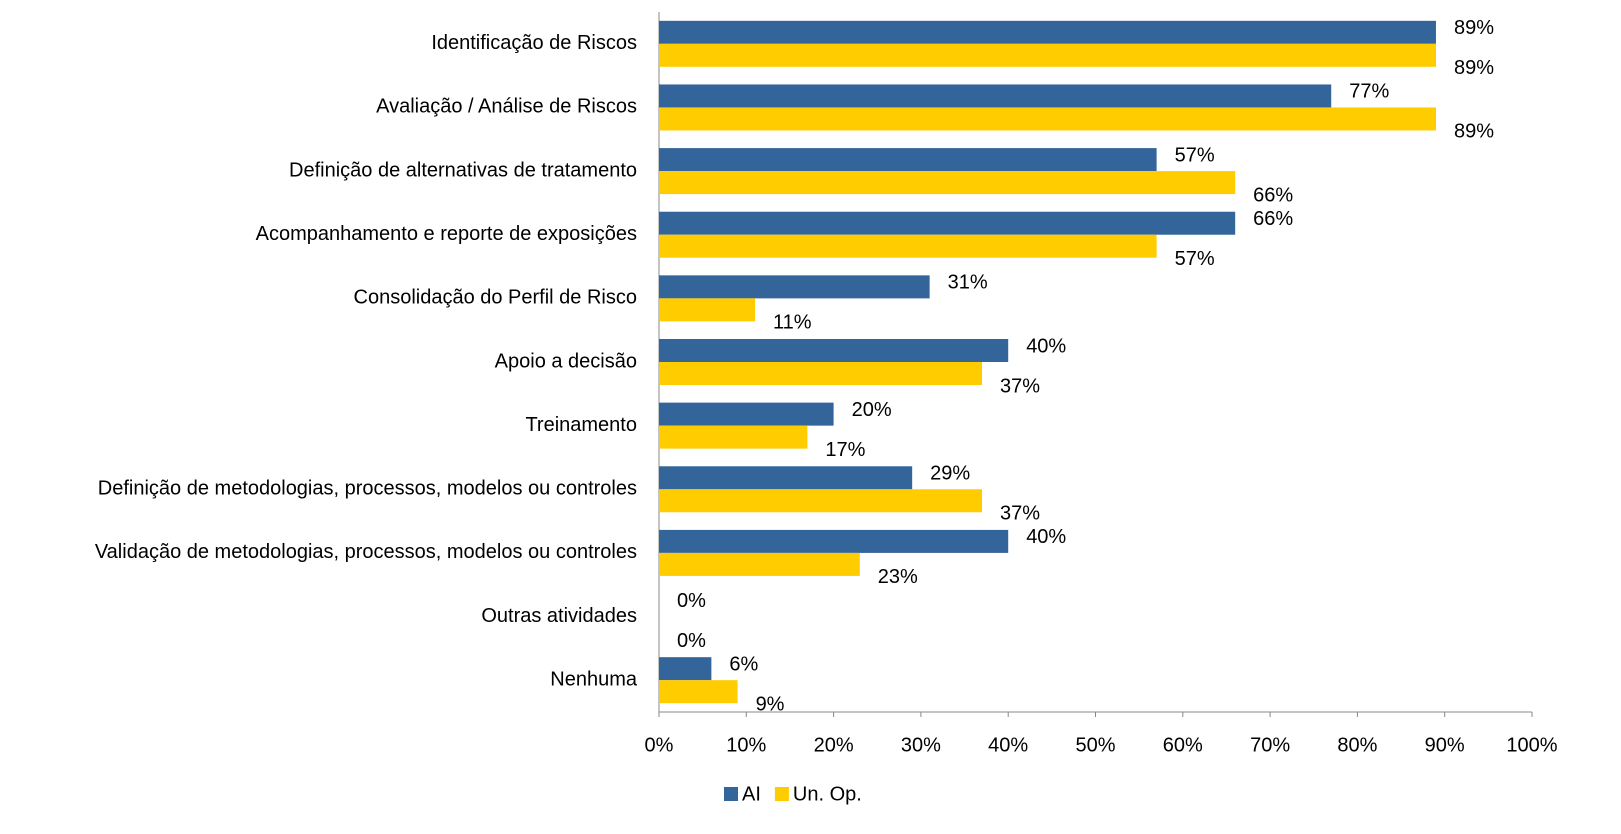 Image resolution: width=1621 pixels, height=834 pixels. Describe the element at coordinates (746, 745) in the screenshot. I see `x-tick-label: 10%` at that location.